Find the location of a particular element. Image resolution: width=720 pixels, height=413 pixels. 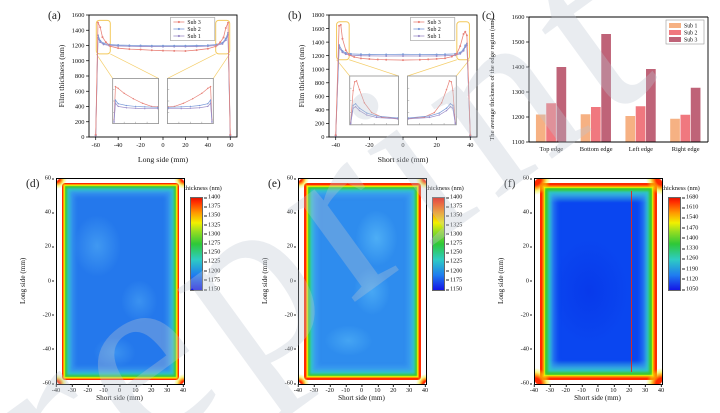

colorbar-f is located at coordinates (674, 244).